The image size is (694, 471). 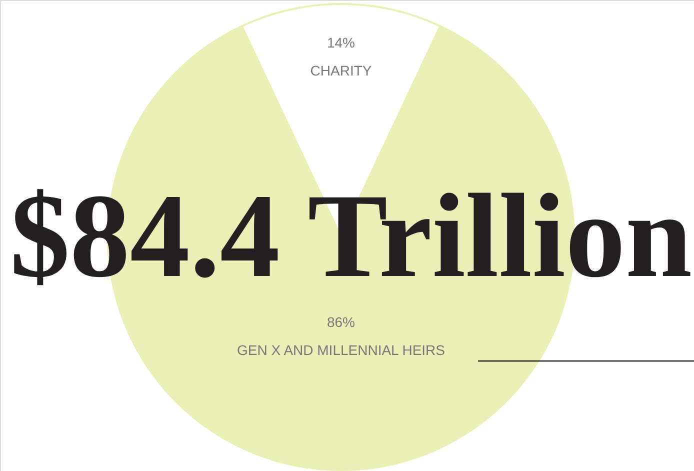 What do you see at coordinates (341, 350) in the screenshot?
I see `slice-label: GEN X AND MILLENNIAL HEIRS` at bounding box center [341, 350].